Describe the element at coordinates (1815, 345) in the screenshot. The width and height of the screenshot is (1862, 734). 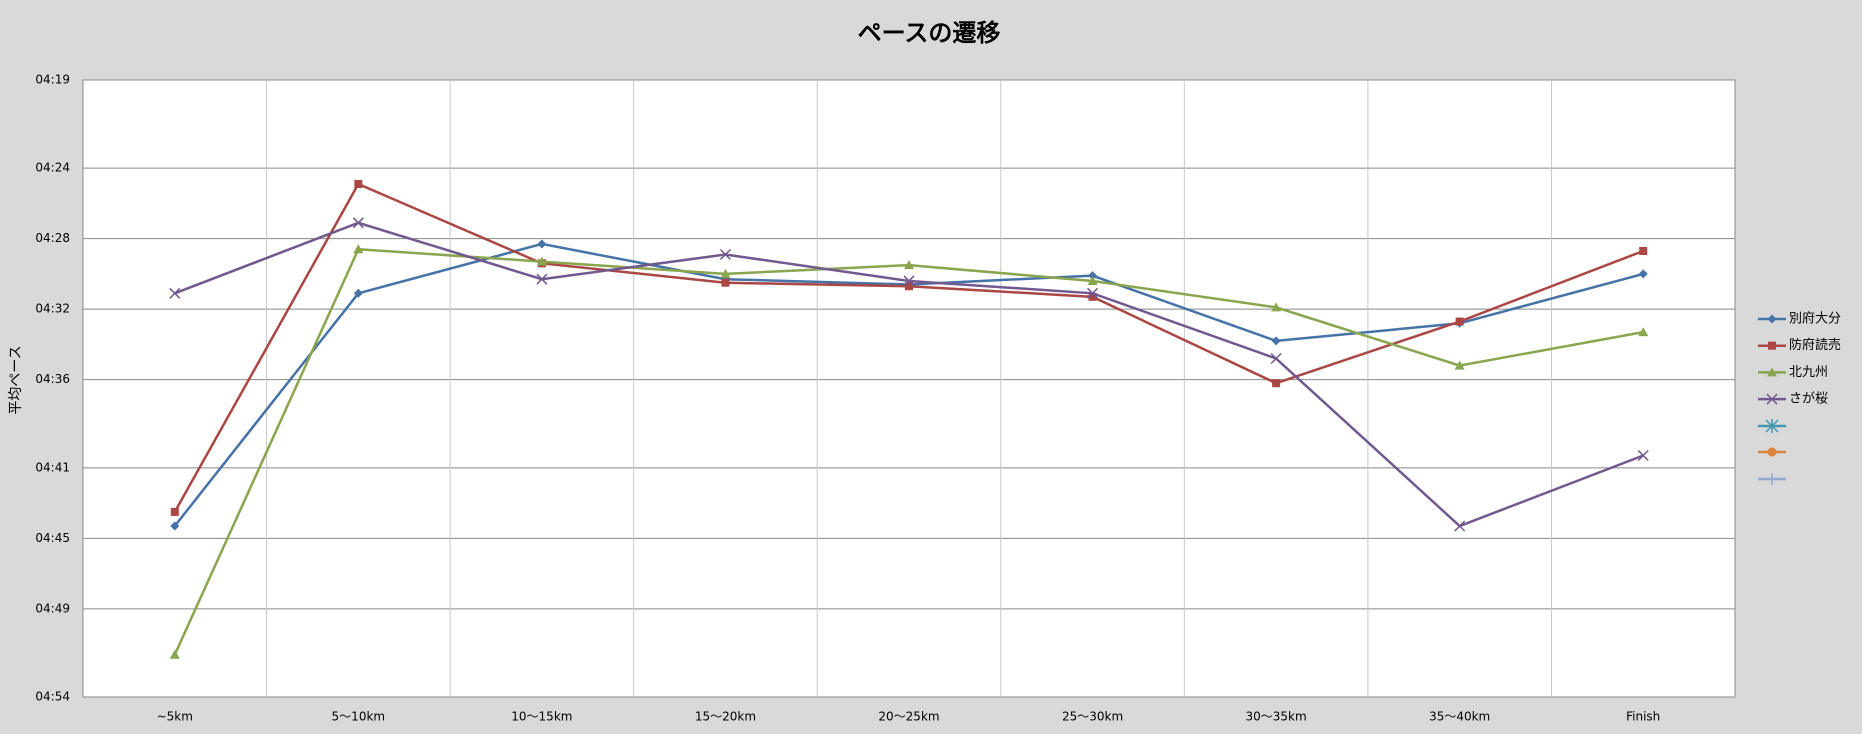
I see `legend-label: 防府読売` at that location.